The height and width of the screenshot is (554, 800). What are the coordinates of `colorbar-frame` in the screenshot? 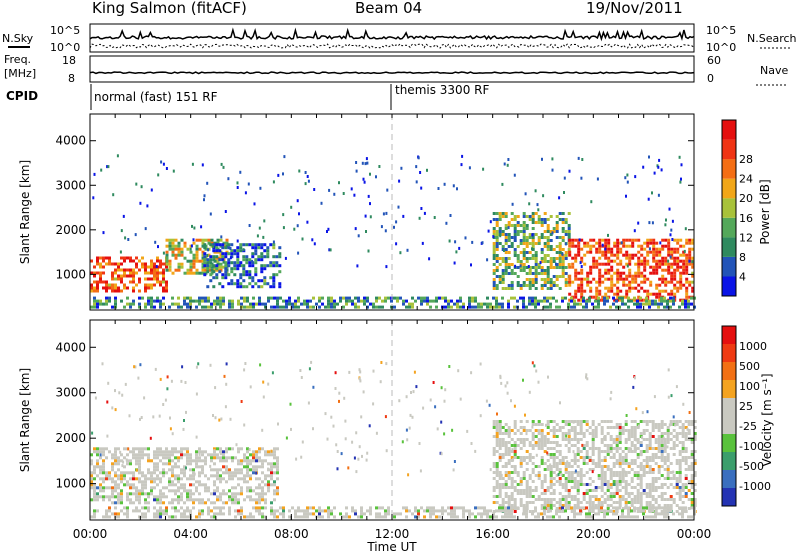 It's located at (729, 416).